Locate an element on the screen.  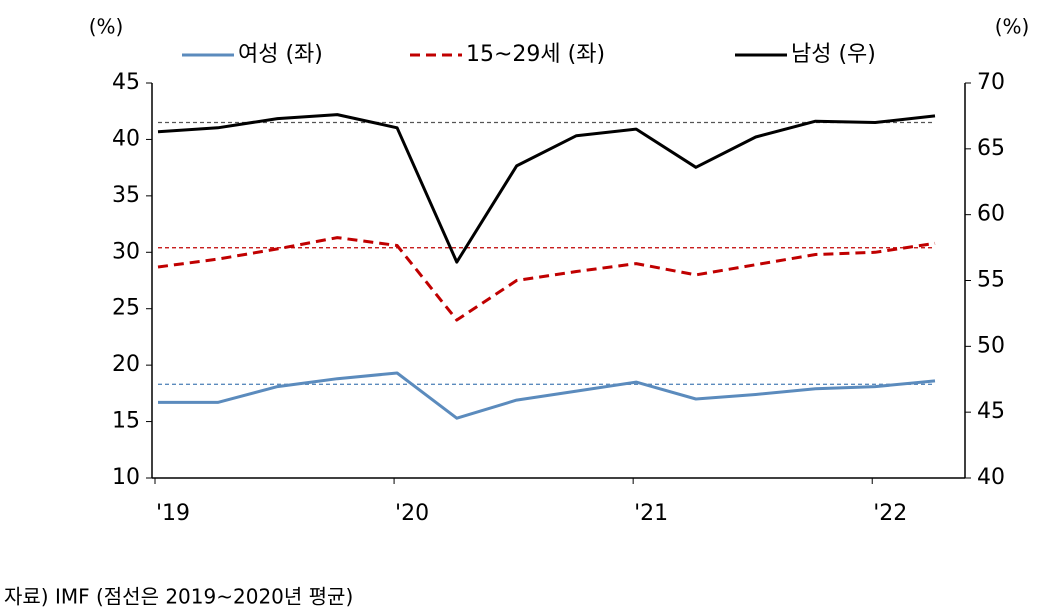
y-tick-label: 20 is located at coordinates (126, 364).